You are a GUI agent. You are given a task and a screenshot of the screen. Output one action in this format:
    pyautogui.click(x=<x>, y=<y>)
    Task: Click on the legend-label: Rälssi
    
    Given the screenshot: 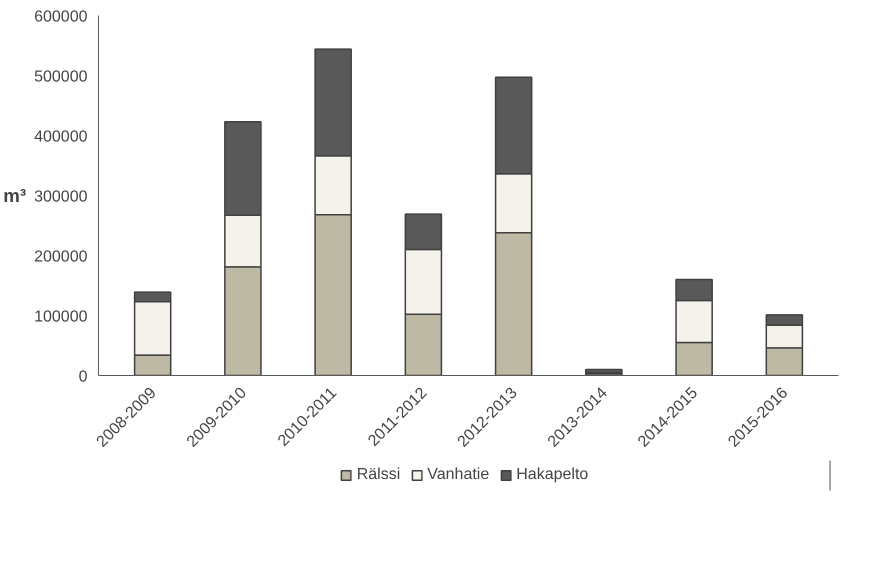 What is the action you would take?
    pyautogui.click(x=378, y=475)
    